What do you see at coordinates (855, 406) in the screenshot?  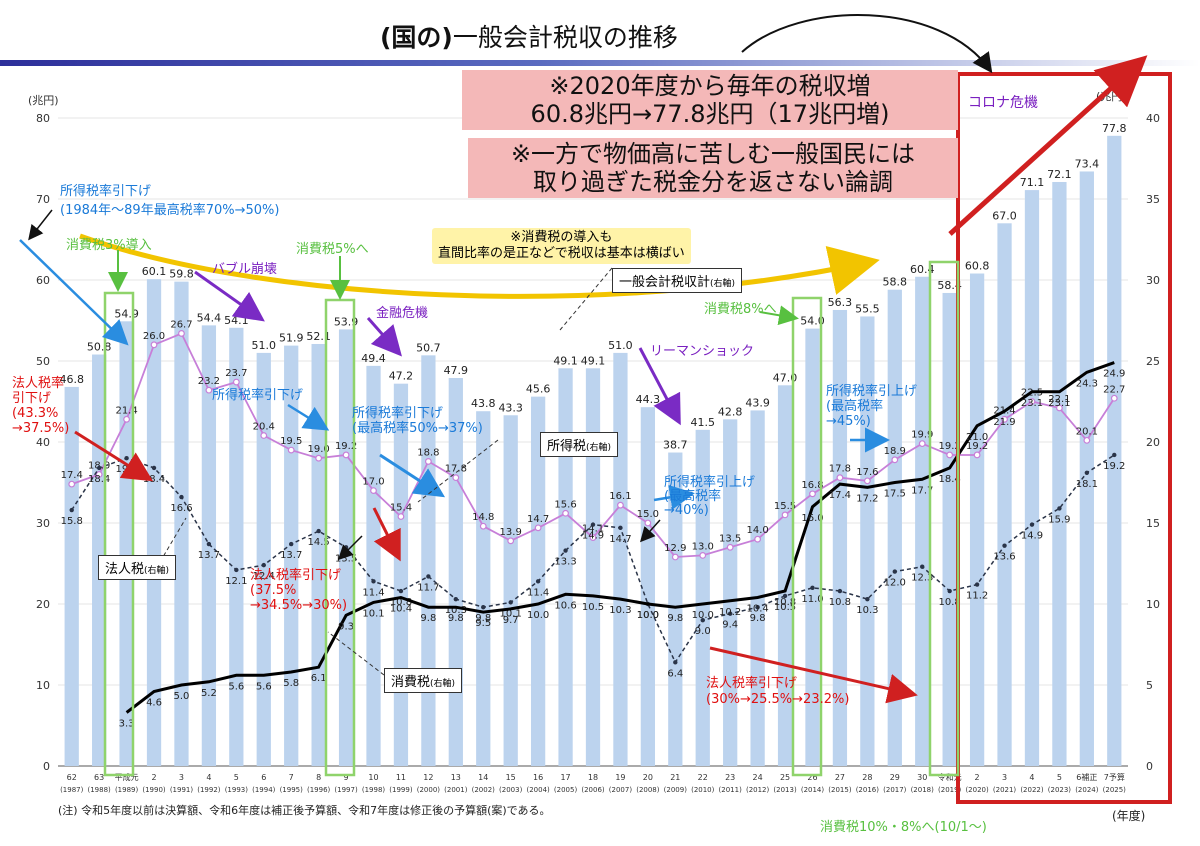 I see `income-up-2-line2: (最高税率` at bounding box center [855, 406].